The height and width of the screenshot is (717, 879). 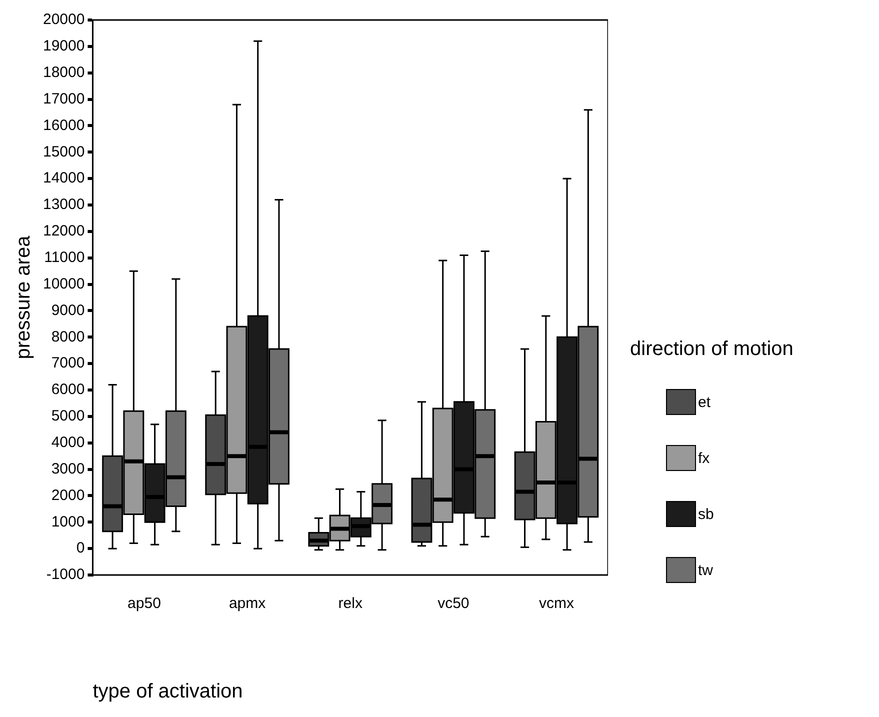 What do you see at coordinates (63, 231) in the screenshot?
I see `y-tick-label: 12000` at bounding box center [63, 231].